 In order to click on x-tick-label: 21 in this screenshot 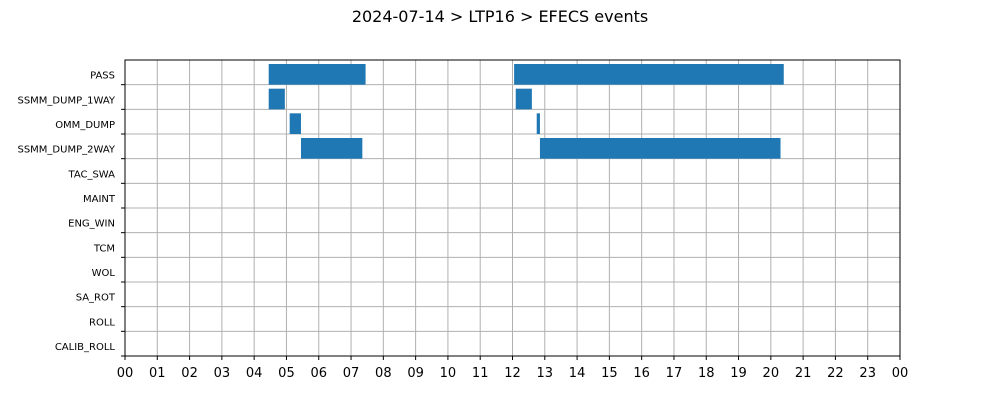, I will do `click(803, 373)`.